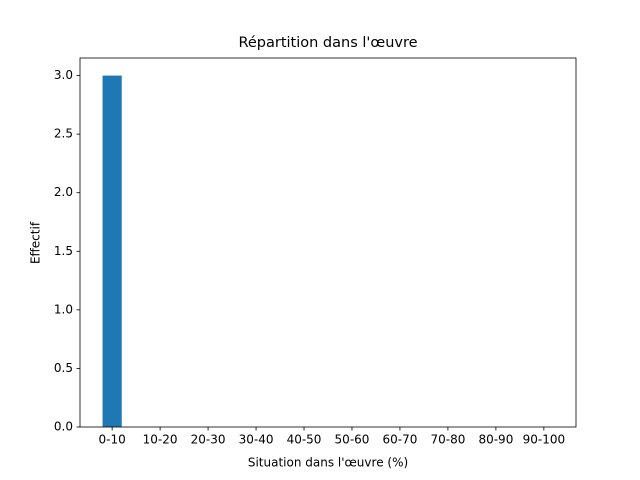 This screenshot has height=480, width=640. I want to click on x-tick-label: 90-100, so click(544, 440).